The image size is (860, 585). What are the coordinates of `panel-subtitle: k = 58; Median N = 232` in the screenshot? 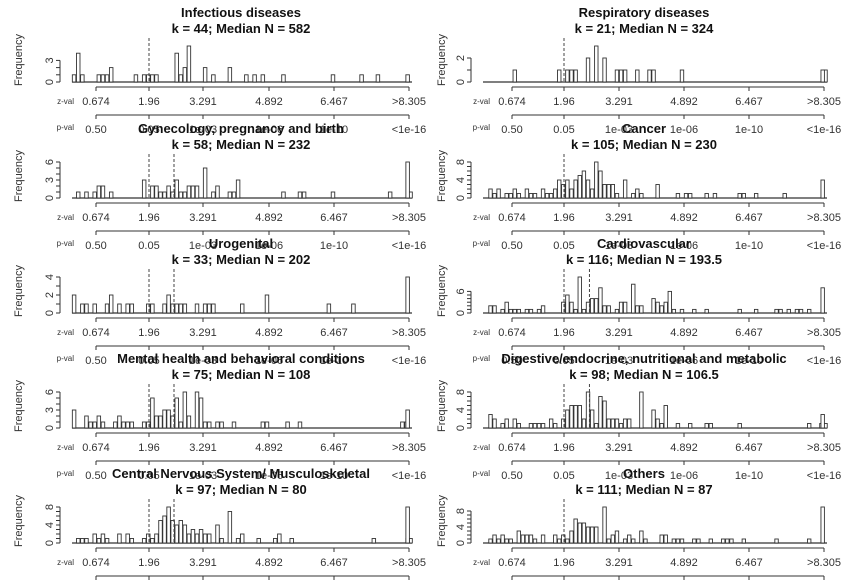 It's located at (241, 144).